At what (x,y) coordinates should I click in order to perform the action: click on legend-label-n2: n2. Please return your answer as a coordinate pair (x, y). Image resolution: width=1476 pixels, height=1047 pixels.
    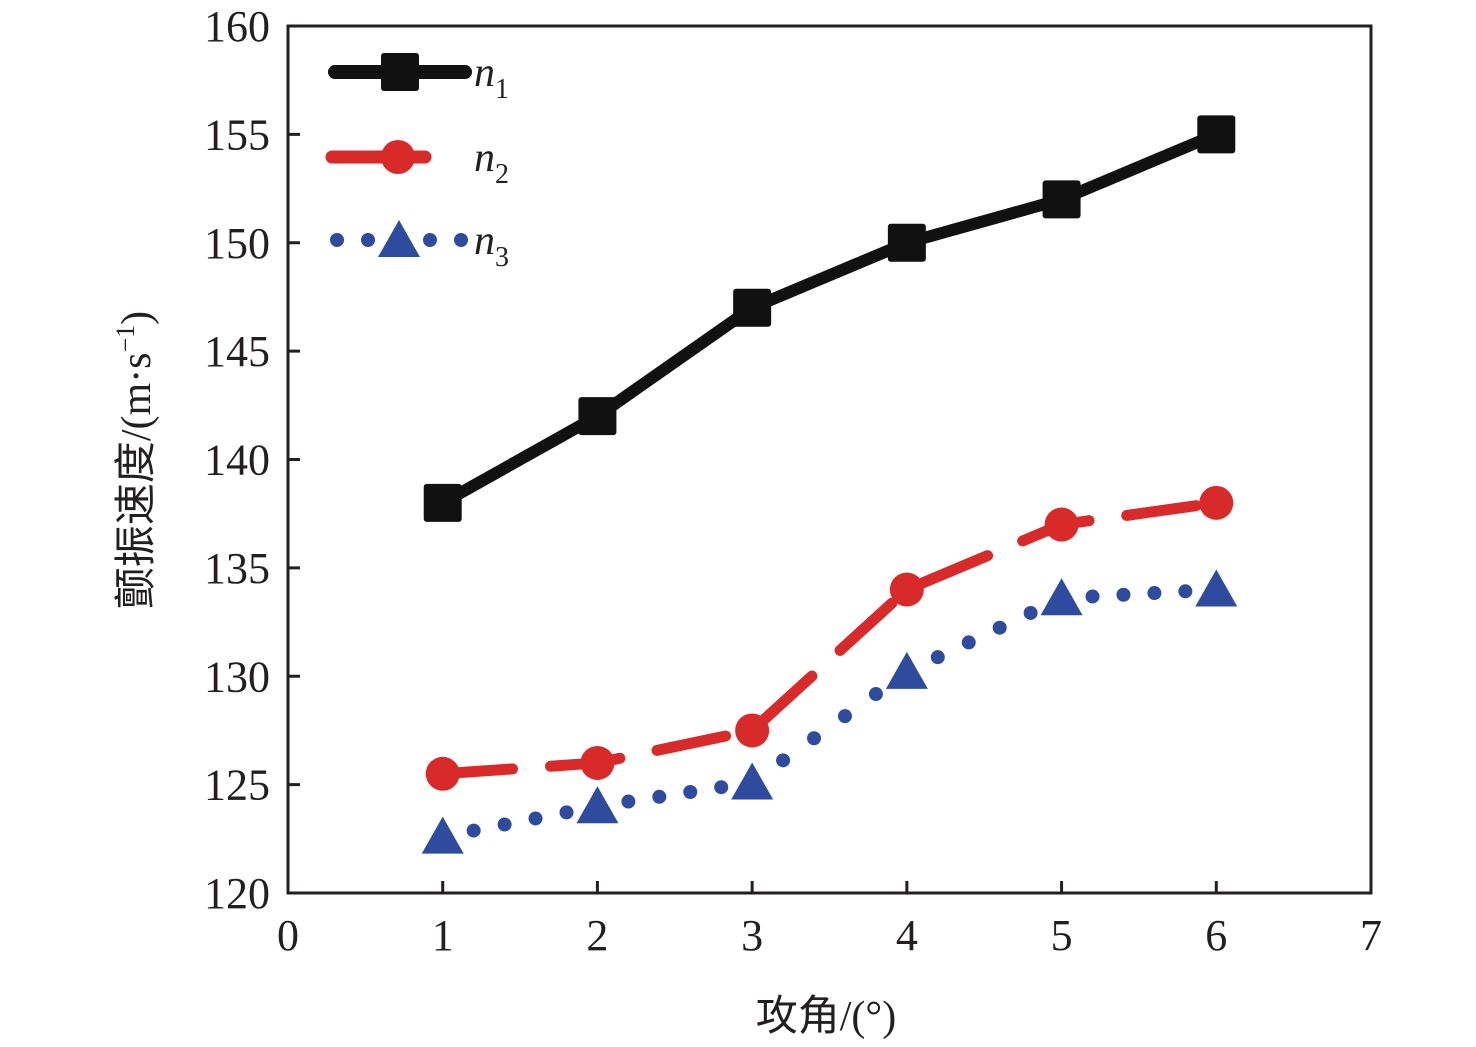
    Looking at the image, I should click on (491, 162).